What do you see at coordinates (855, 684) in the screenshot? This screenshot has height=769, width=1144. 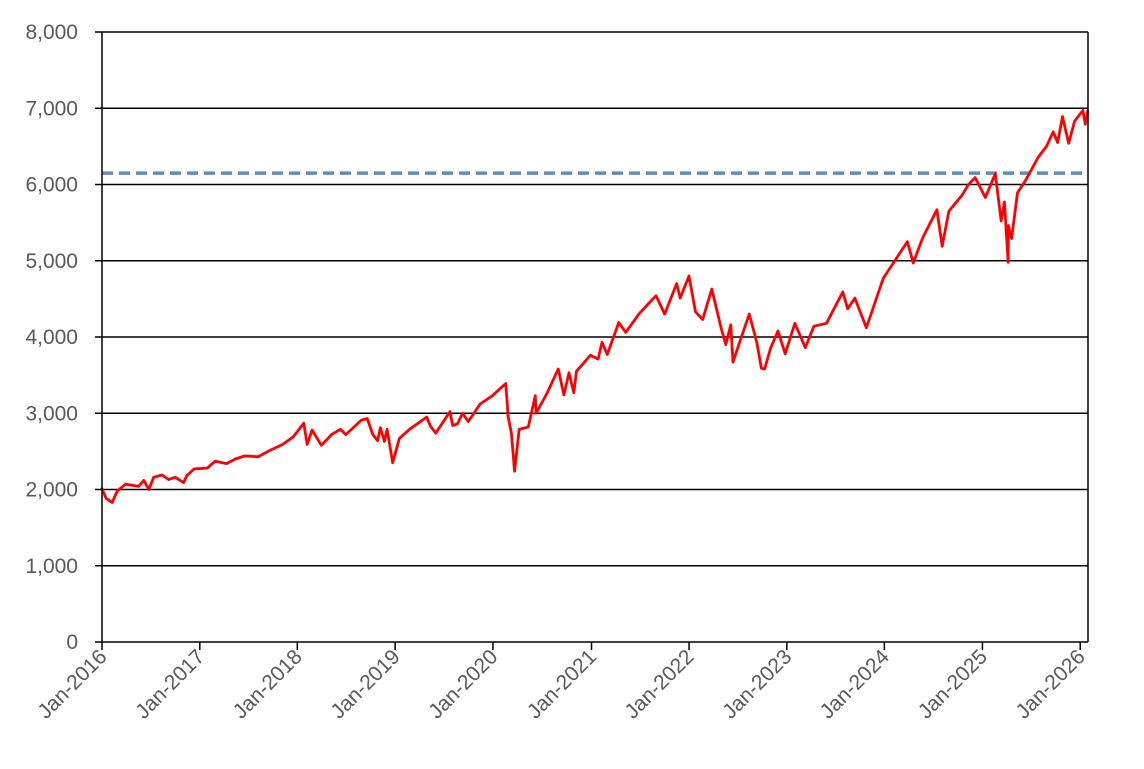 I see `x-tick-label: Jan-2024` at bounding box center [855, 684].